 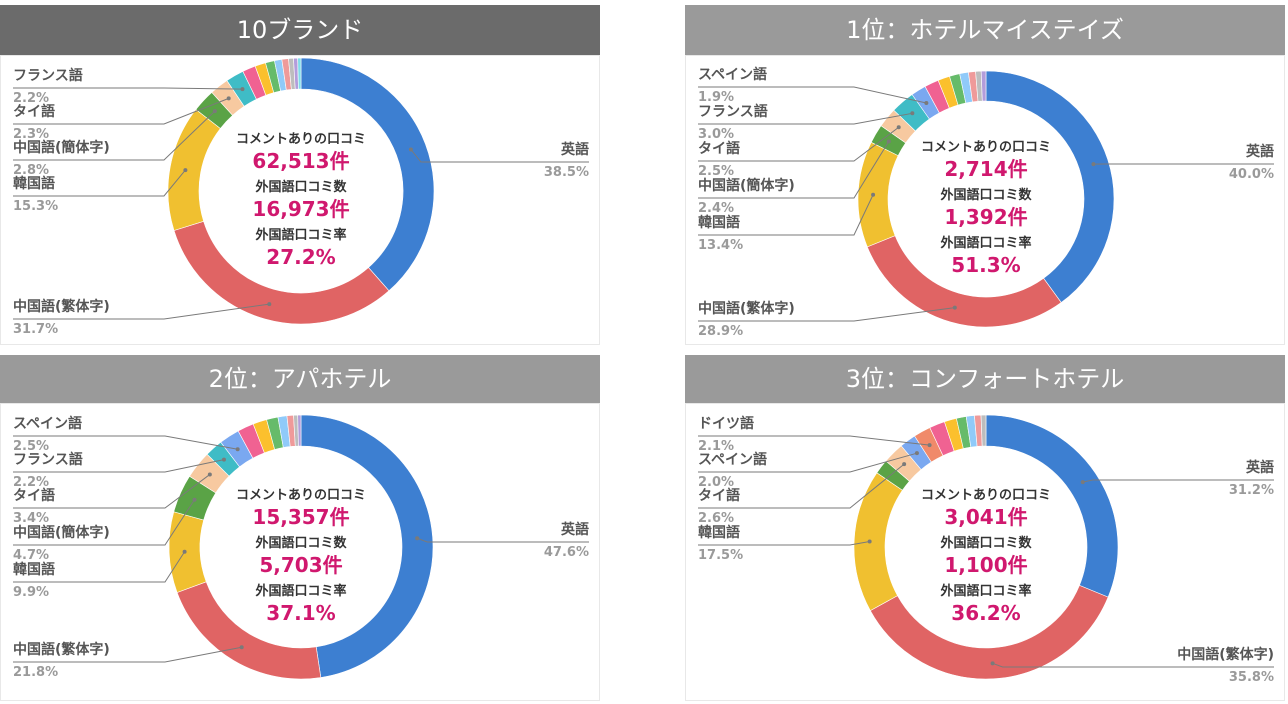 What do you see at coordinates (566, 552) in the screenshot?
I see `slice-value-label: 47.6%` at bounding box center [566, 552].